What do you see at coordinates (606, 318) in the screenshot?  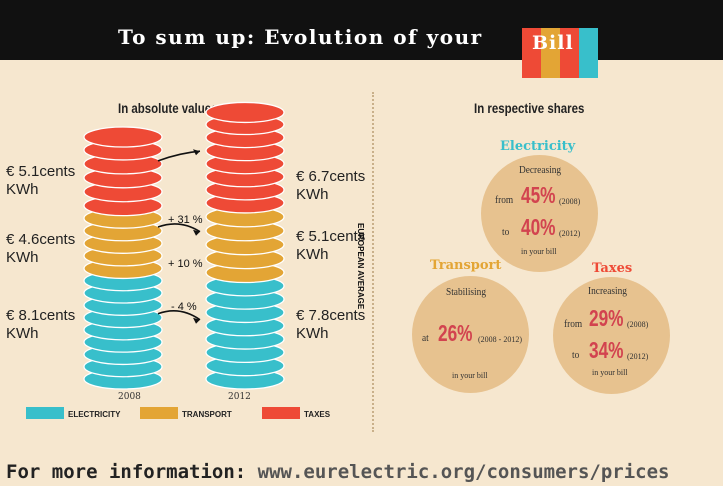 I see `taxes-from-value: 29%` at bounding box center [606, 318].